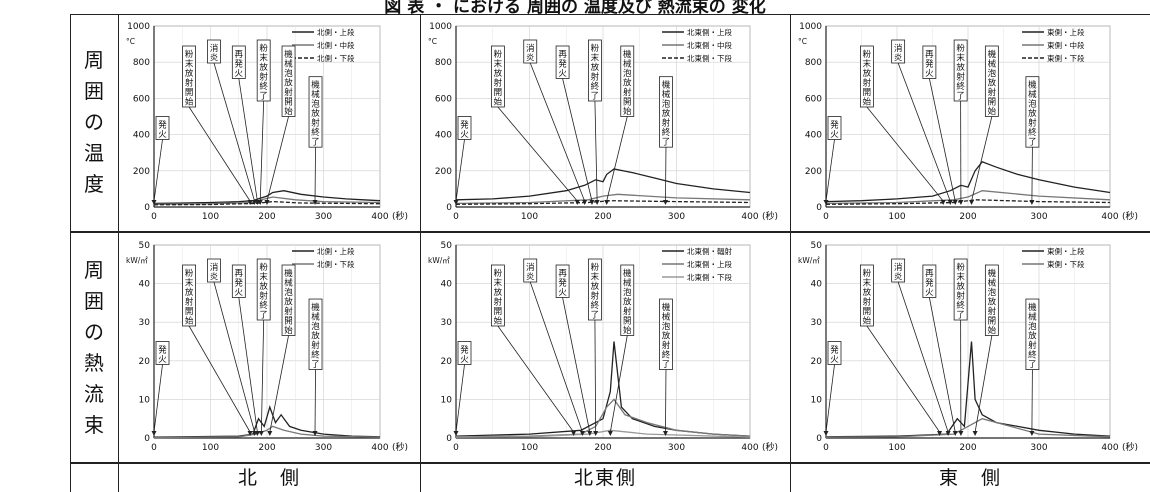  I want to click on grid-line-footer, so click(610, 463).